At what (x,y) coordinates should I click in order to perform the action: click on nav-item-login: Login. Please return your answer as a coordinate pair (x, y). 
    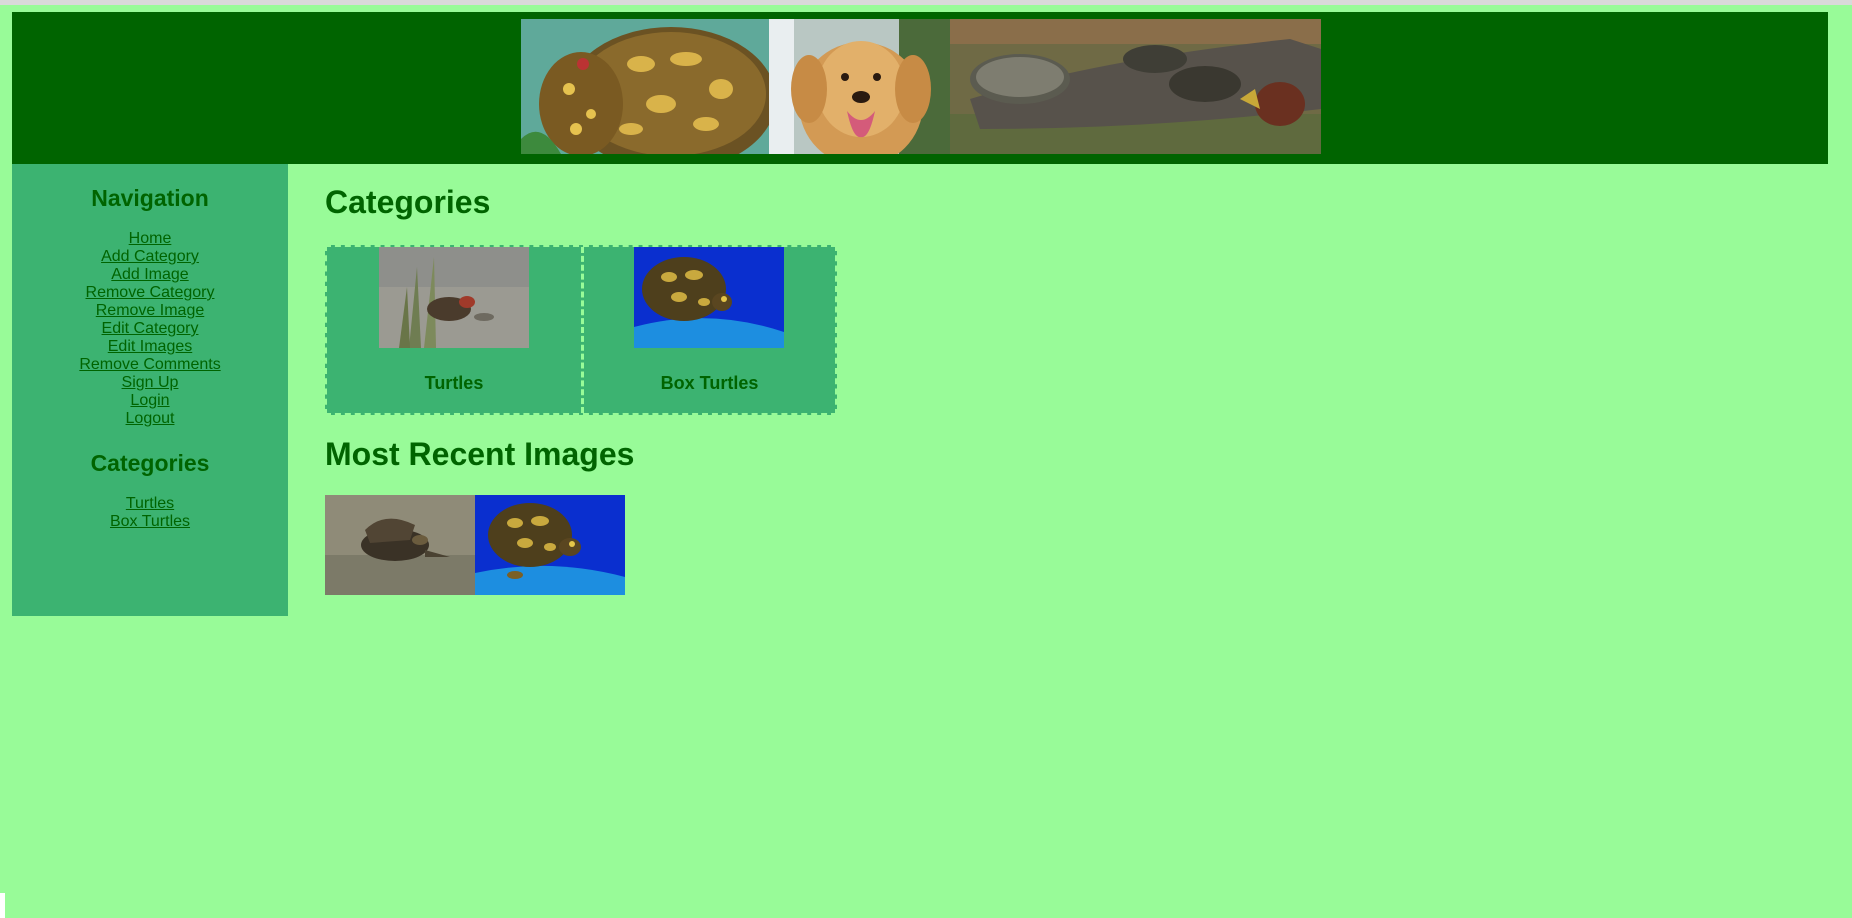
    Looking at the image, I should click on (150, 401).